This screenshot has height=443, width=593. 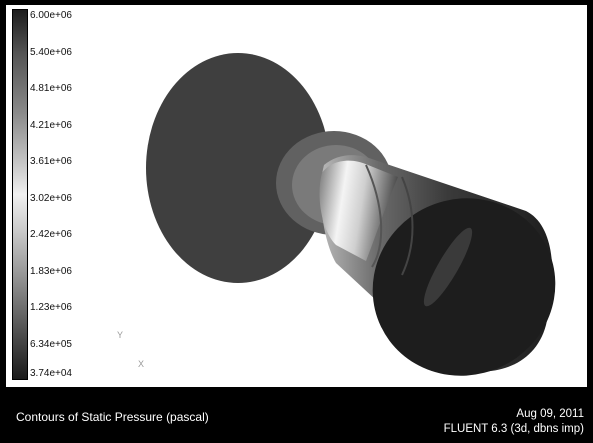 I want to click on pressure-colorbar, so click(x=20, y=194).